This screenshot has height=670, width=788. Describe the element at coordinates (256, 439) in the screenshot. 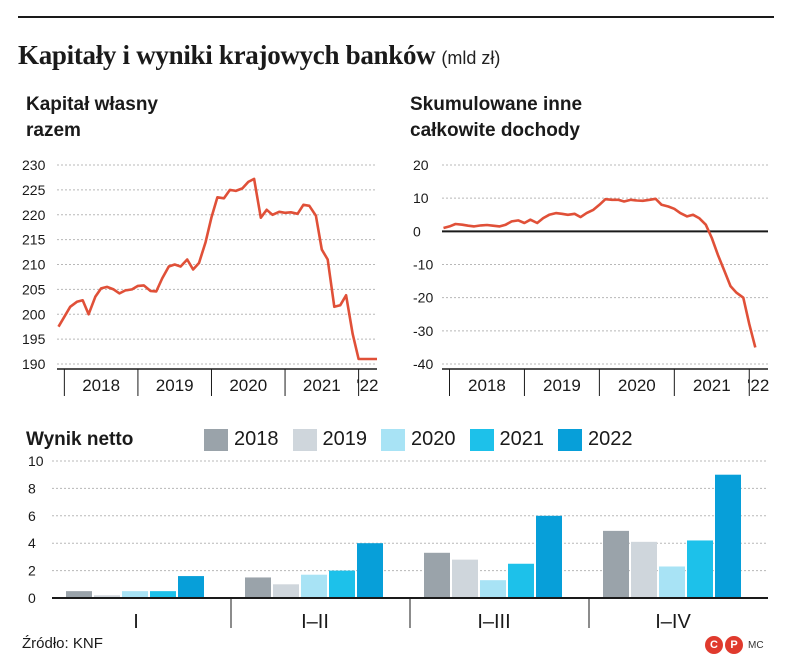

I see `legend-label-2018: 2018` at that location.